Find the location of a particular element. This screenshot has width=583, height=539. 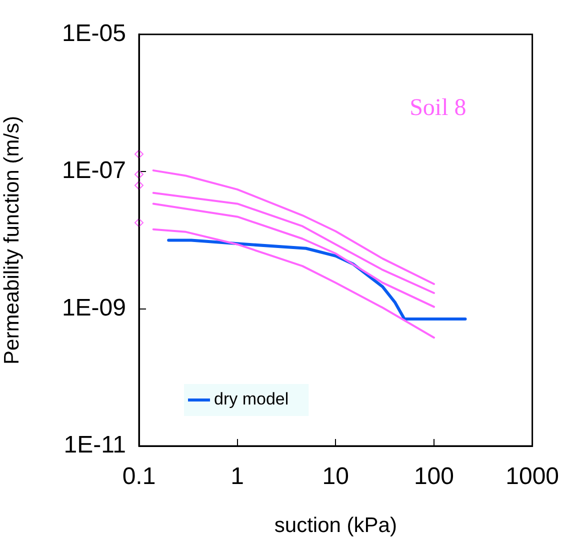

x-tick-label: 0.1 is located at coordinates (139, 476).